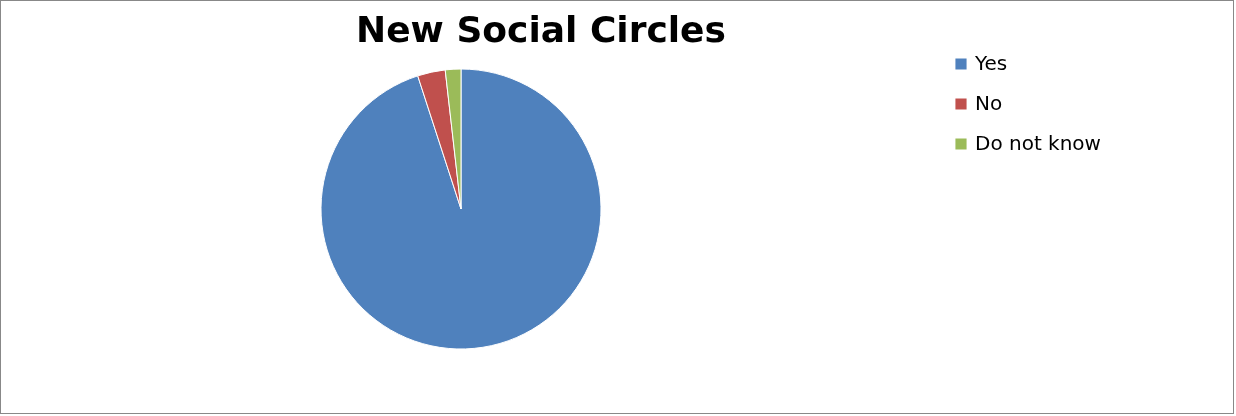 This screenshot has height=416, width=1236. Describe the element at coordinates (1038, 143) in the screenshot. I see `legend-label: Do not know` at that location.